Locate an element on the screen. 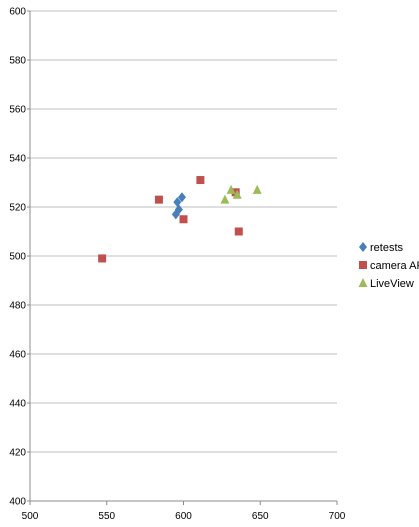 This screenshot has height=527, width=419. legend-label-retests: retests is located at coordinates (387, 248).